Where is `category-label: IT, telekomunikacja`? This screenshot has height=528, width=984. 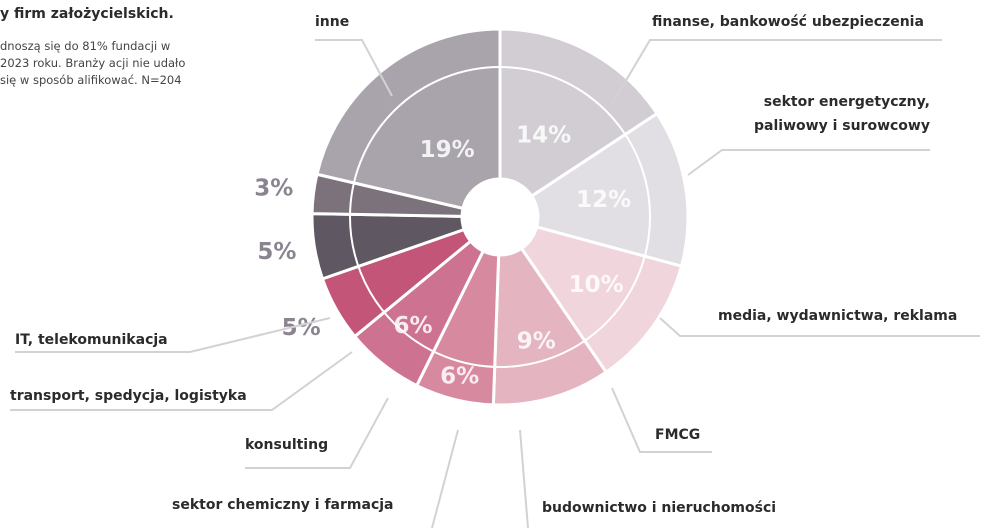 category-label: IT, telekomunikacja is located at coordinates (91, 340).